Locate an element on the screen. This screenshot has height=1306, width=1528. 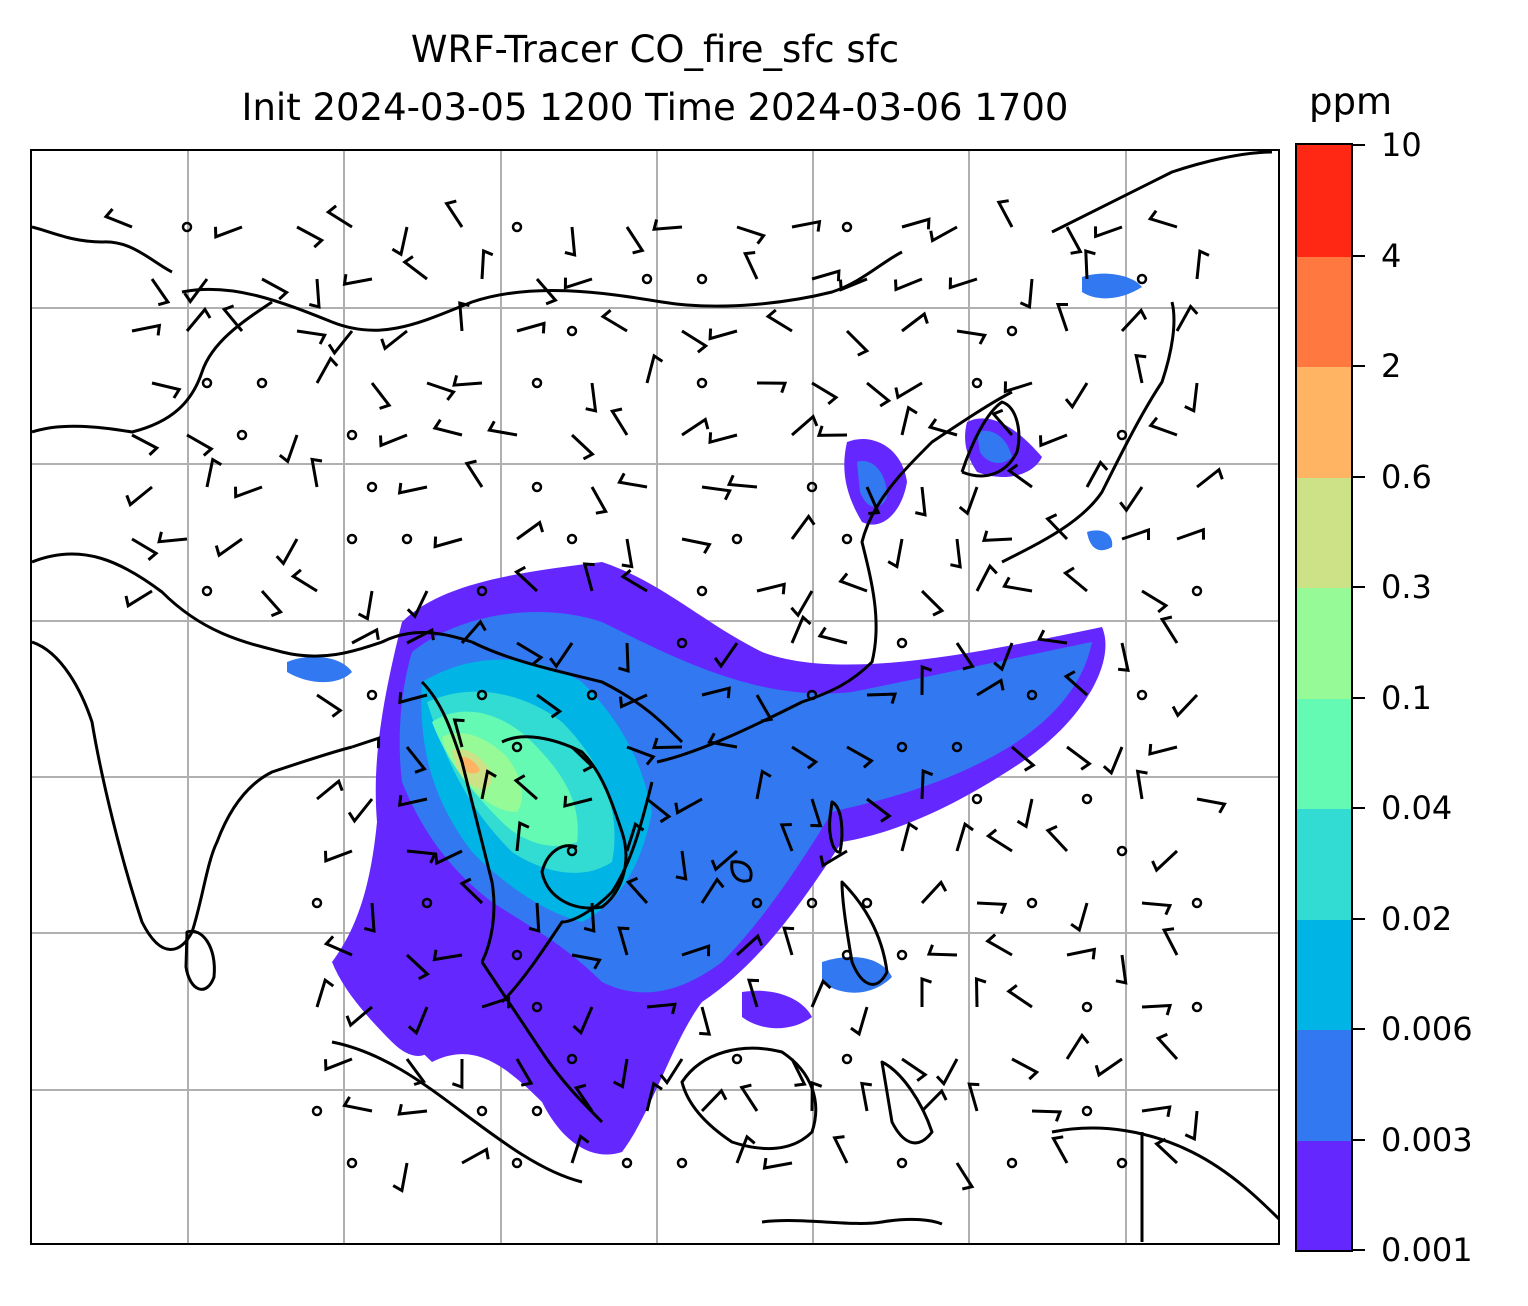
colorbar-tick-label: 2 is located at coordinates (1391, 366).